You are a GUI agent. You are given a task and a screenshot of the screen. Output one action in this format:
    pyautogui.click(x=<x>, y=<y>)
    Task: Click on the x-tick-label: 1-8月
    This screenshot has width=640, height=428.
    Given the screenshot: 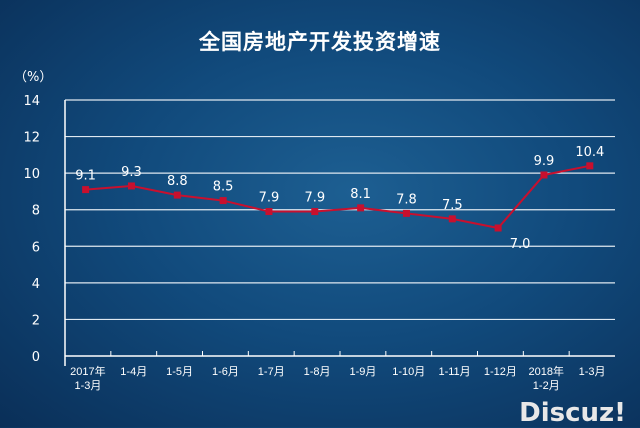 What is the action you would take?
    pyautogui.click(x=317, y=372)
    